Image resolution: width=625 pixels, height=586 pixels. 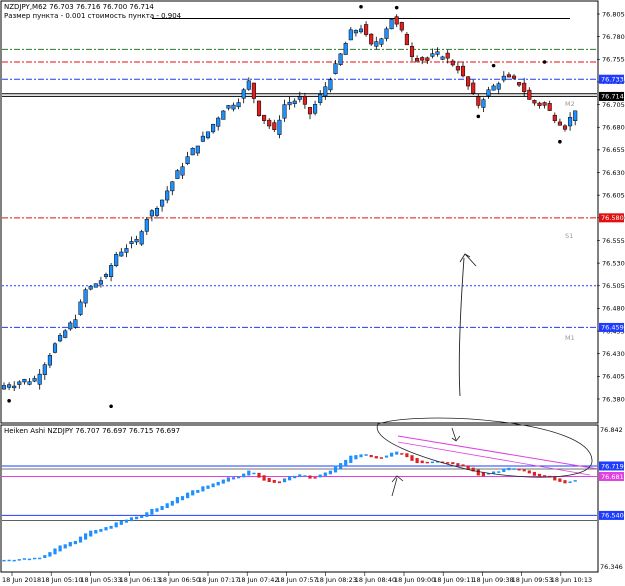 I want to click on price-tick-label: 76.405, so click(x=613, y=377).